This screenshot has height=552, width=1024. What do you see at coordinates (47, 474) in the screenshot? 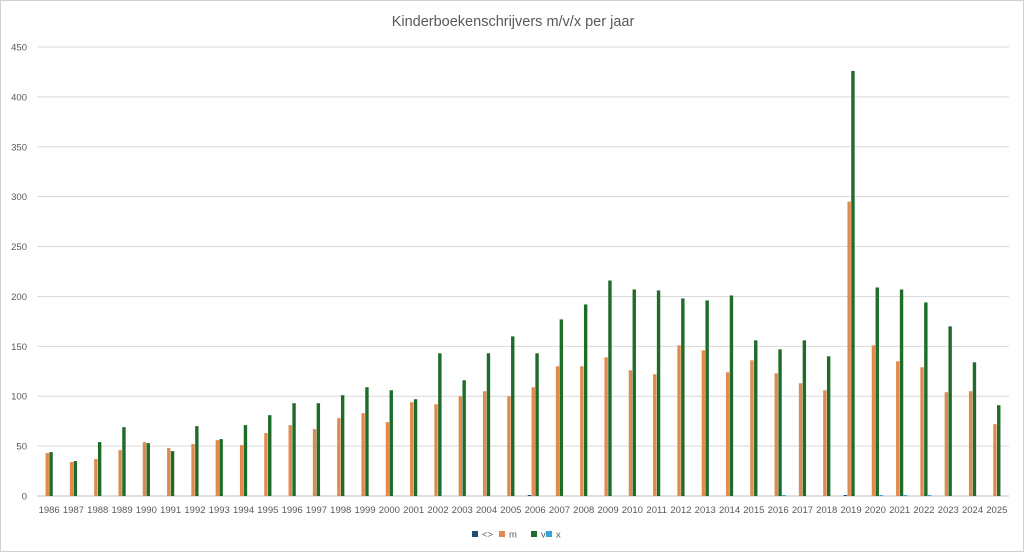
I see `bar-m-1986` at bounding box center [47, 474].